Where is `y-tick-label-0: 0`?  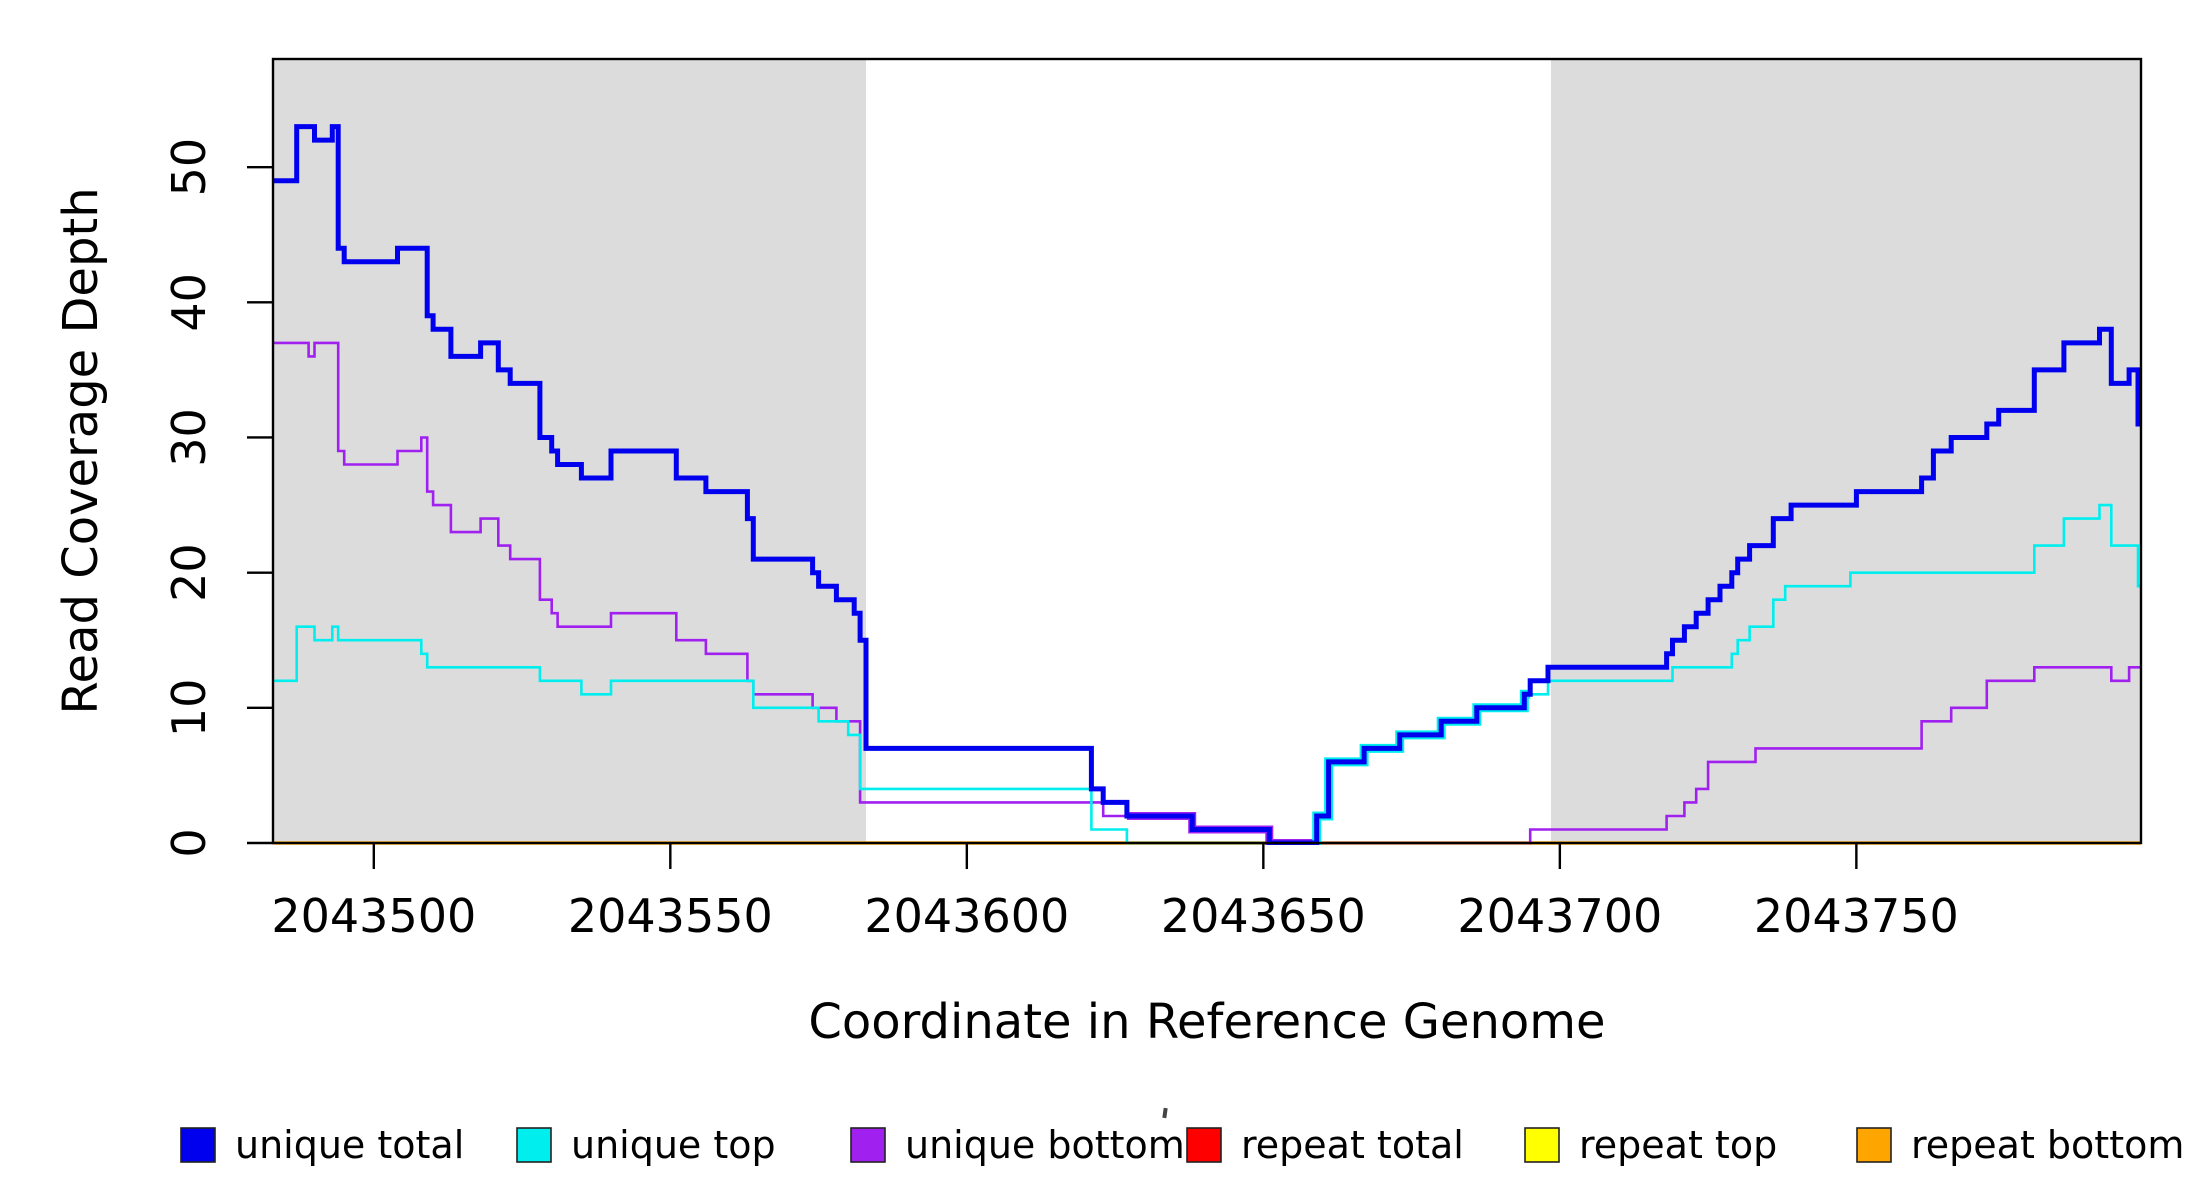 y-tick-label-0: 0 is located at coordinates (189, 842).